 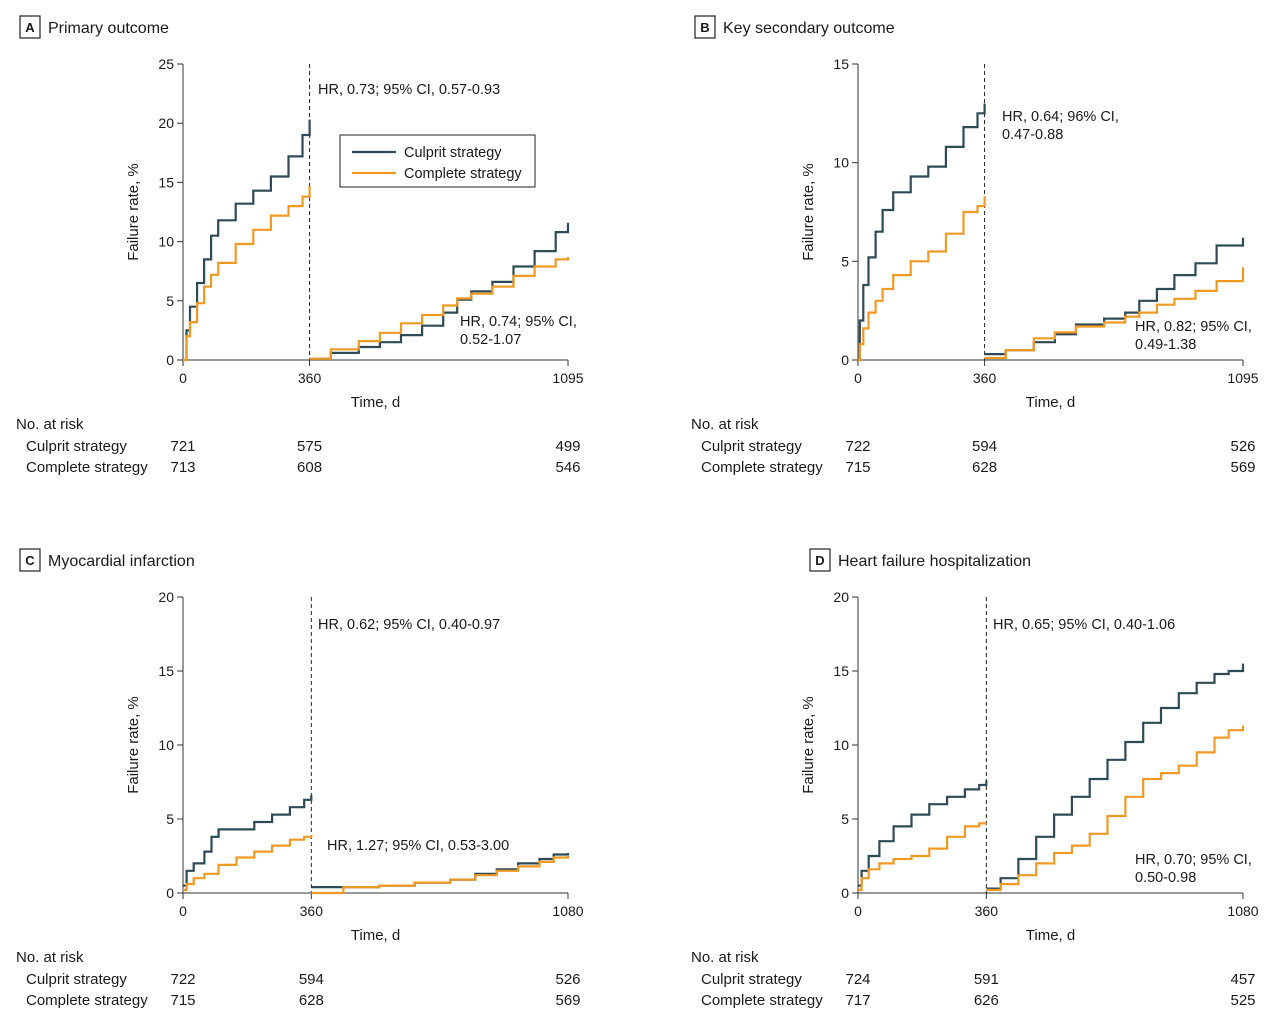 What do you see at coordinates (1242, 446) in the screenshot?
I see `risk-value-culprit: 526` at bounding box center [1242, 446].